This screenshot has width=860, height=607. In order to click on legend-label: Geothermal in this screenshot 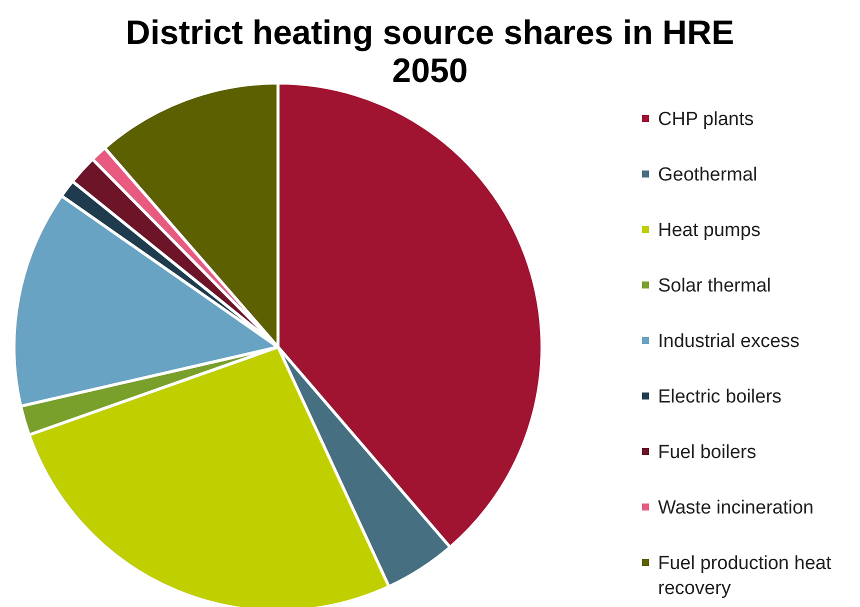, I will do `click(708, 175)`.